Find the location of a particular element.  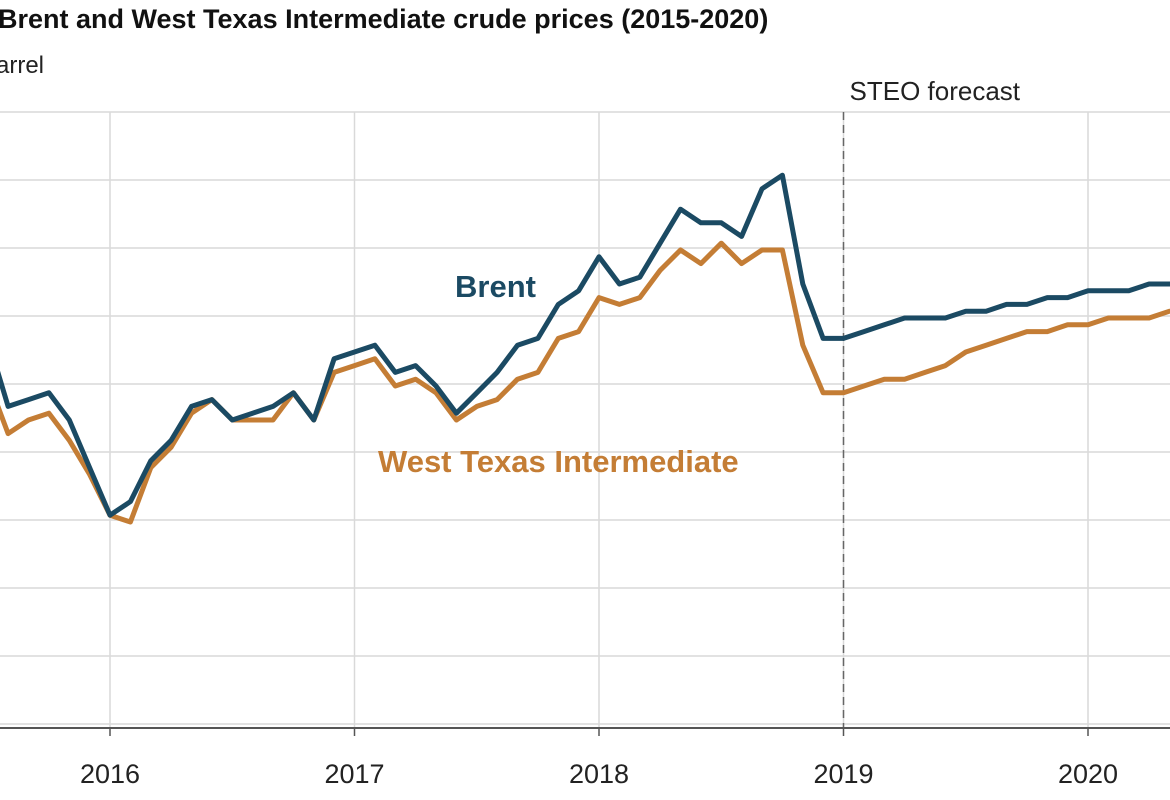

x-tick-label: 2017 is located at coordinates (354, 774).